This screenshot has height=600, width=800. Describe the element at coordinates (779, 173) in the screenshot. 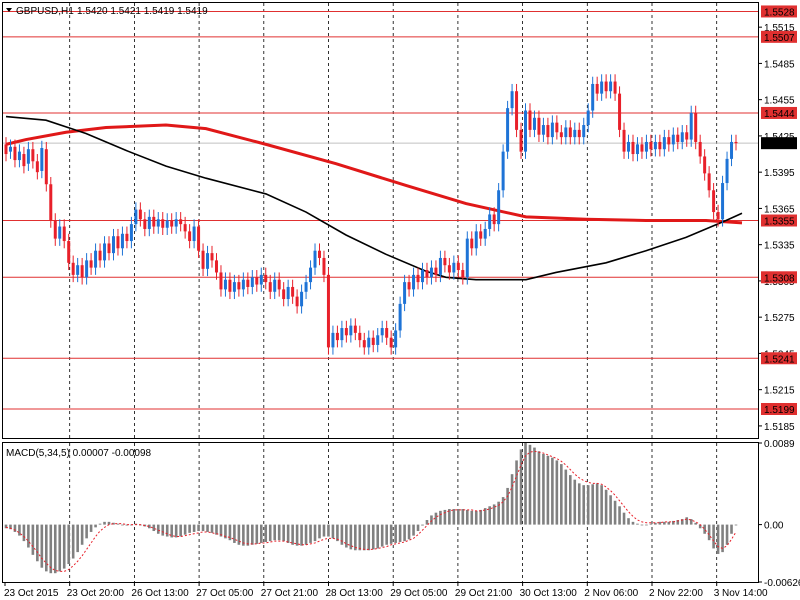

I see `y-tick-label: 1.5395` at that location.